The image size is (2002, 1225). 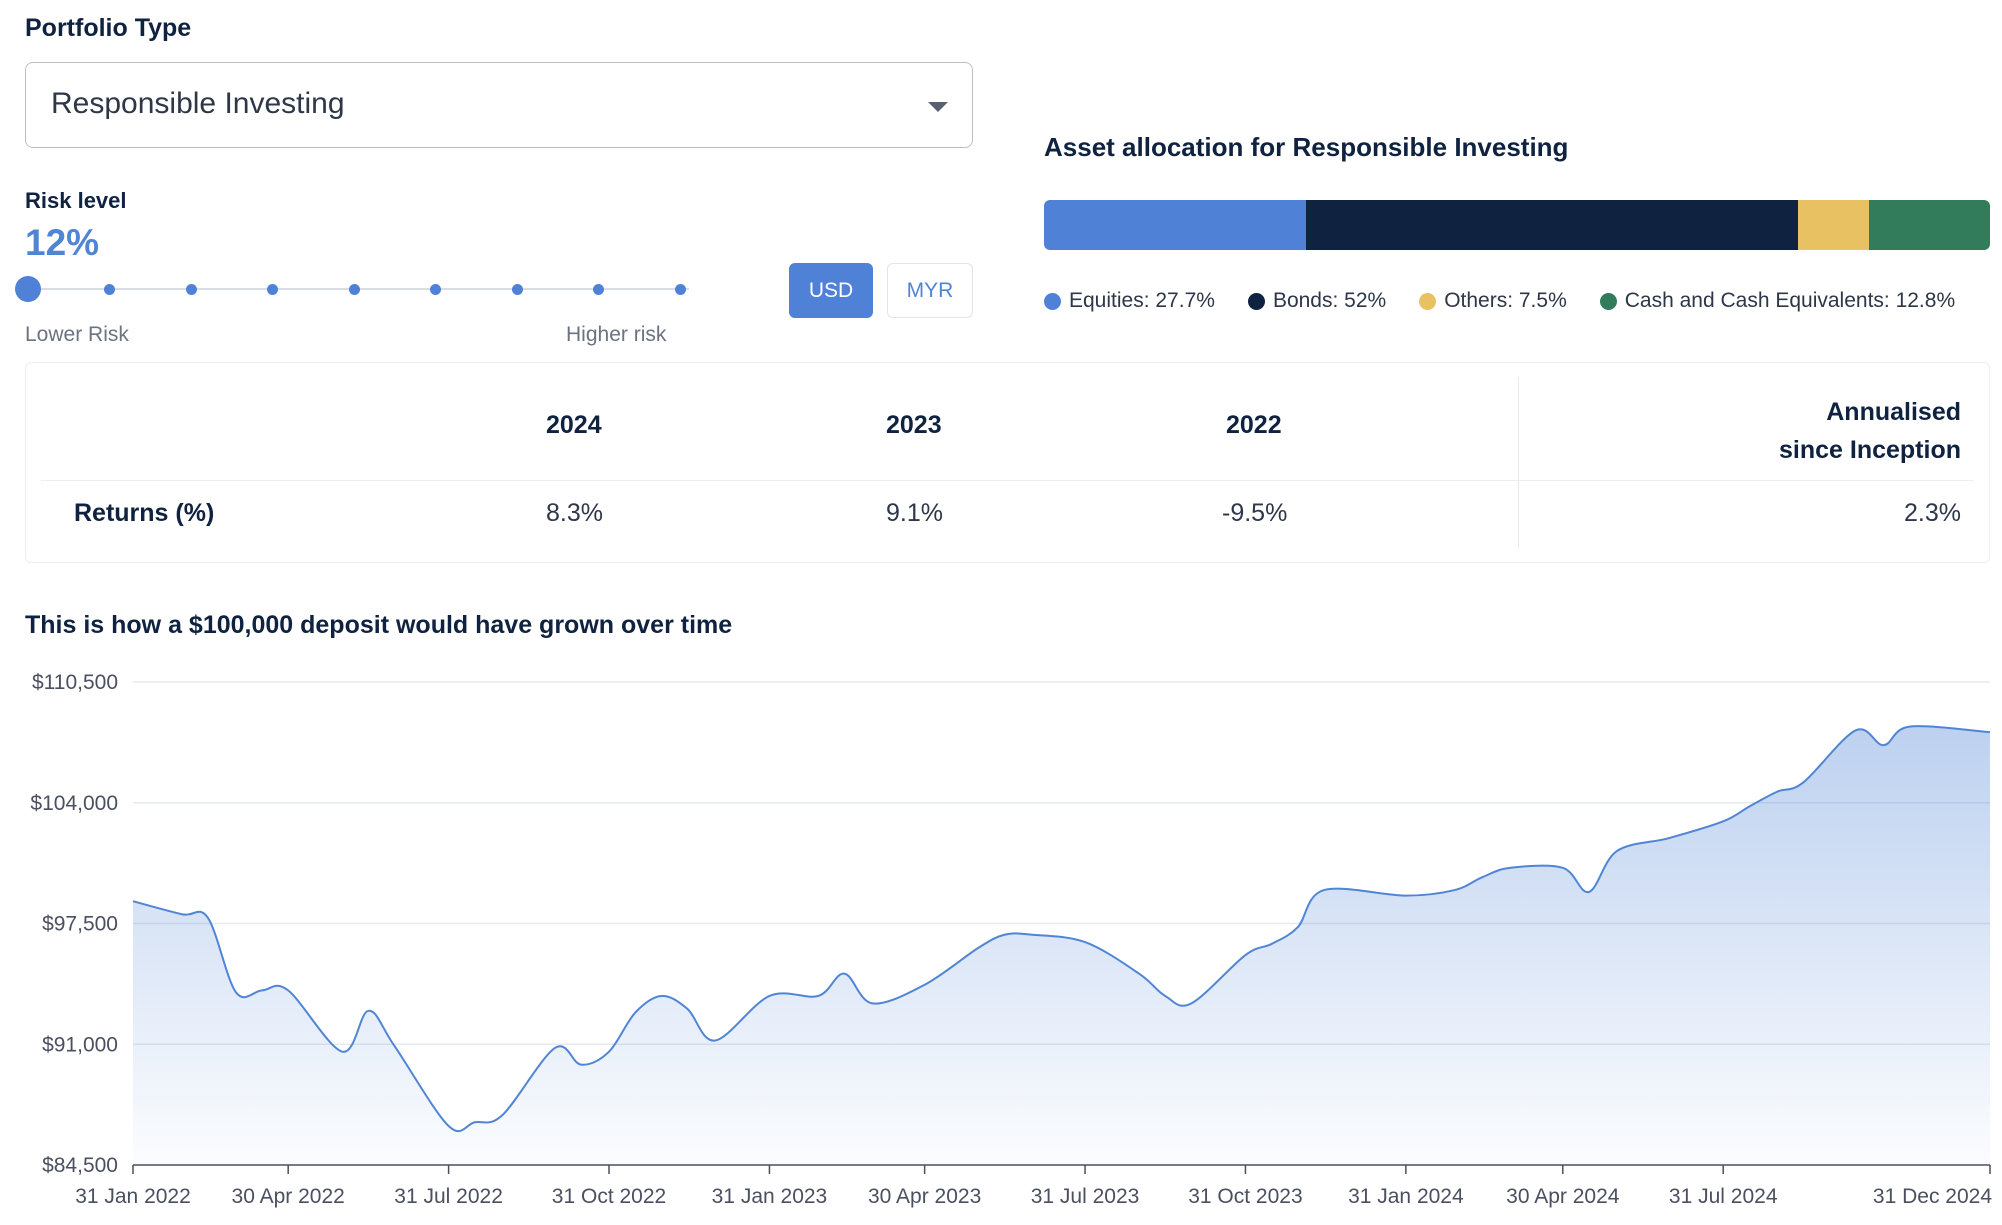 What do you see at coordinates (609, 1196) in the screenshot?
I see `x-tick-label: 31 Oct 2022` at bounding box center [609, 1196].